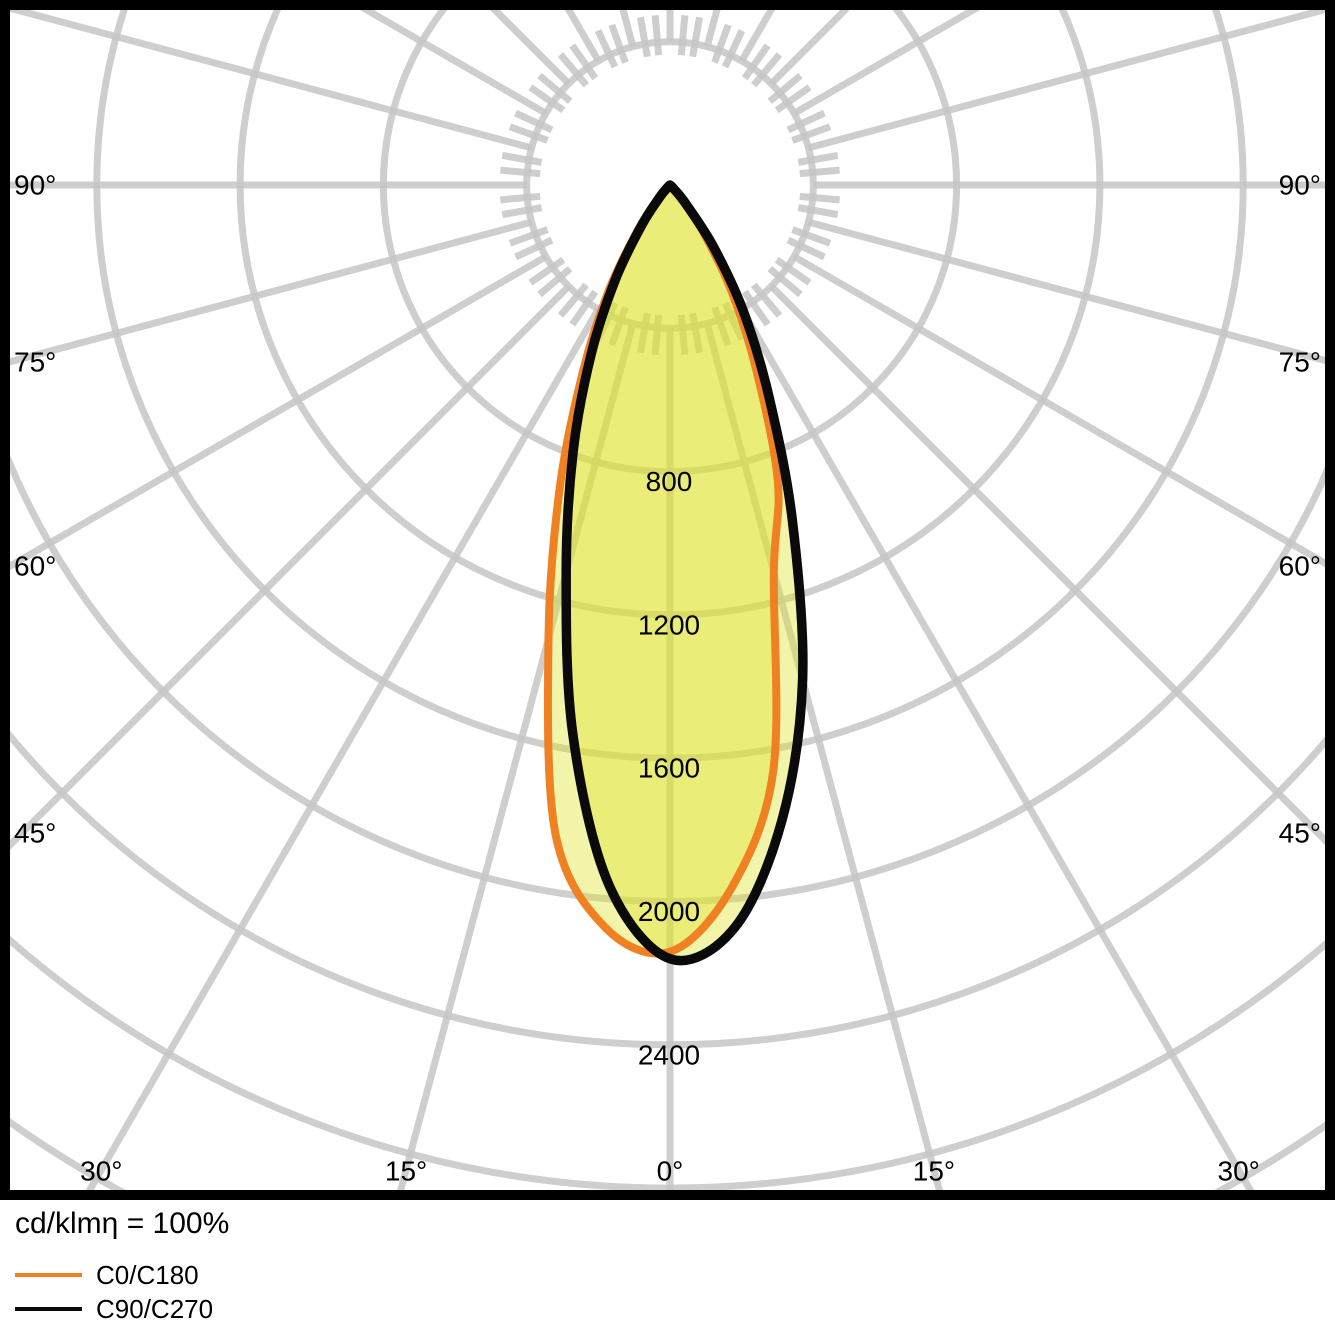 The height and width of the screenshot is (1335, 1335). Describe the element at coordinates (1300, 566) in the screenshot. I see `angle-label-right: 60°` at that location.